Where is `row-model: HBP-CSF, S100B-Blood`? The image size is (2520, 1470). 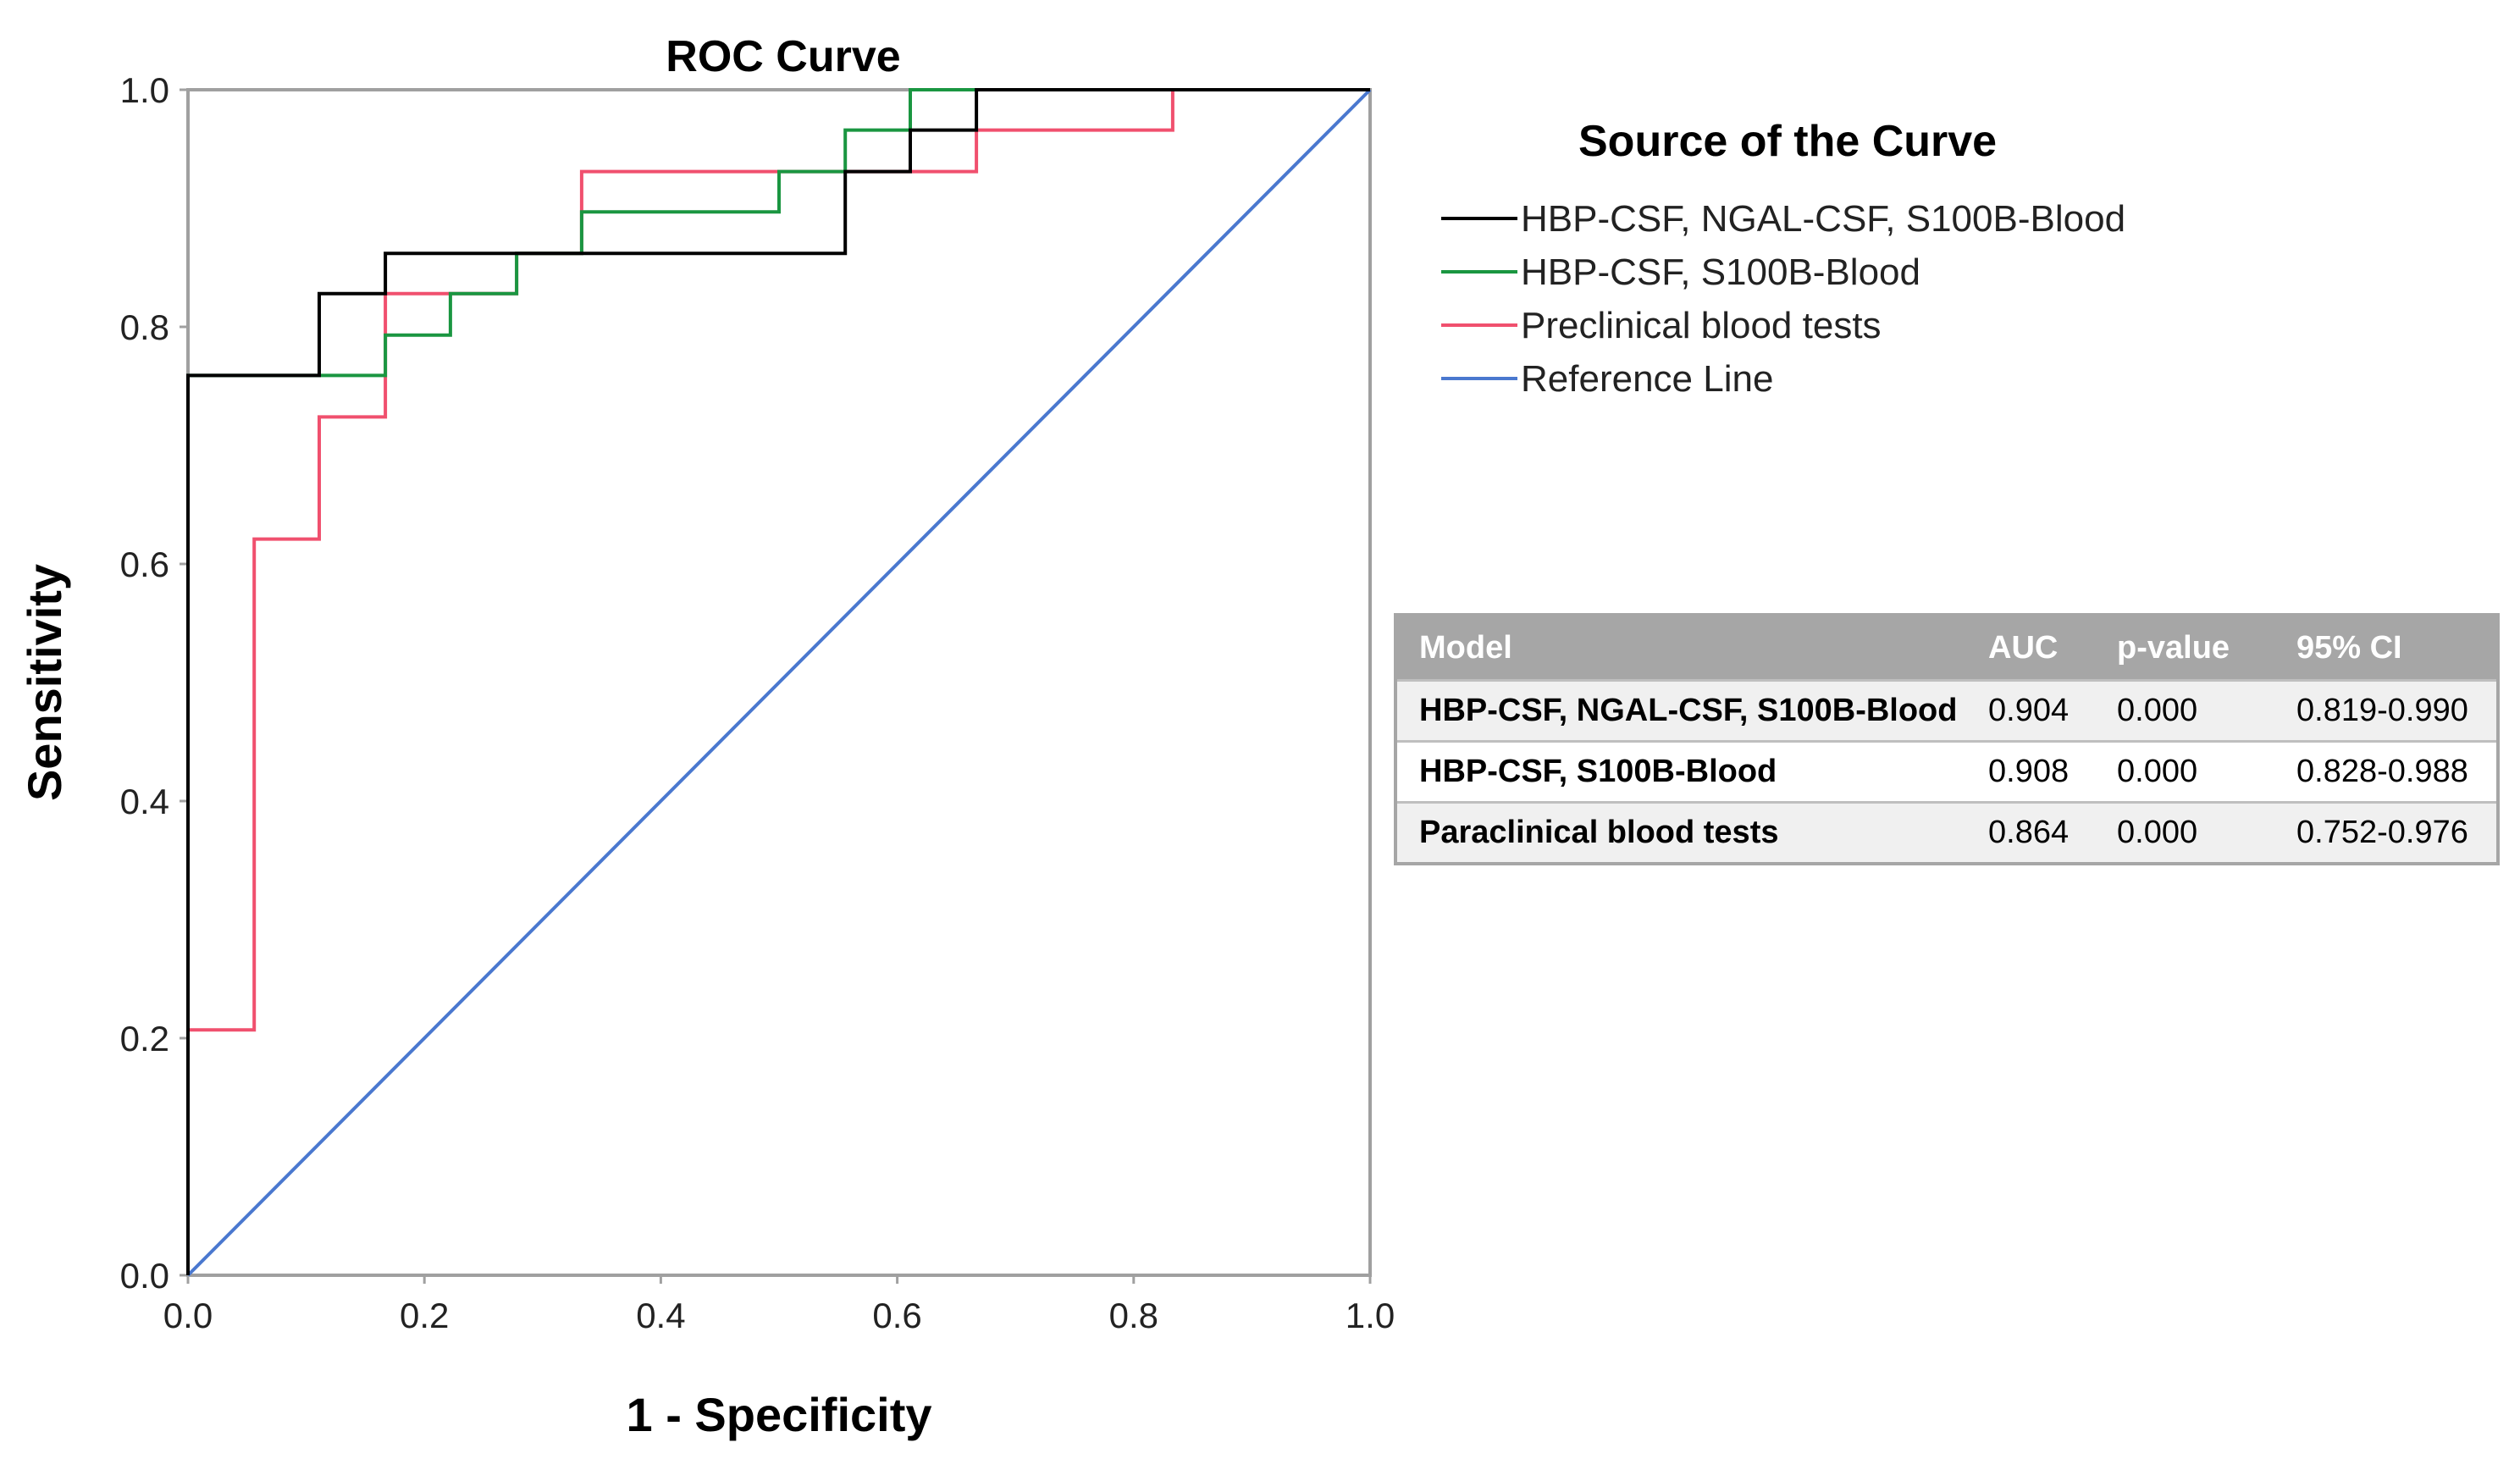 row-model: HBP-CSF, S100B-Blood is located at coordinates (1598, 772).